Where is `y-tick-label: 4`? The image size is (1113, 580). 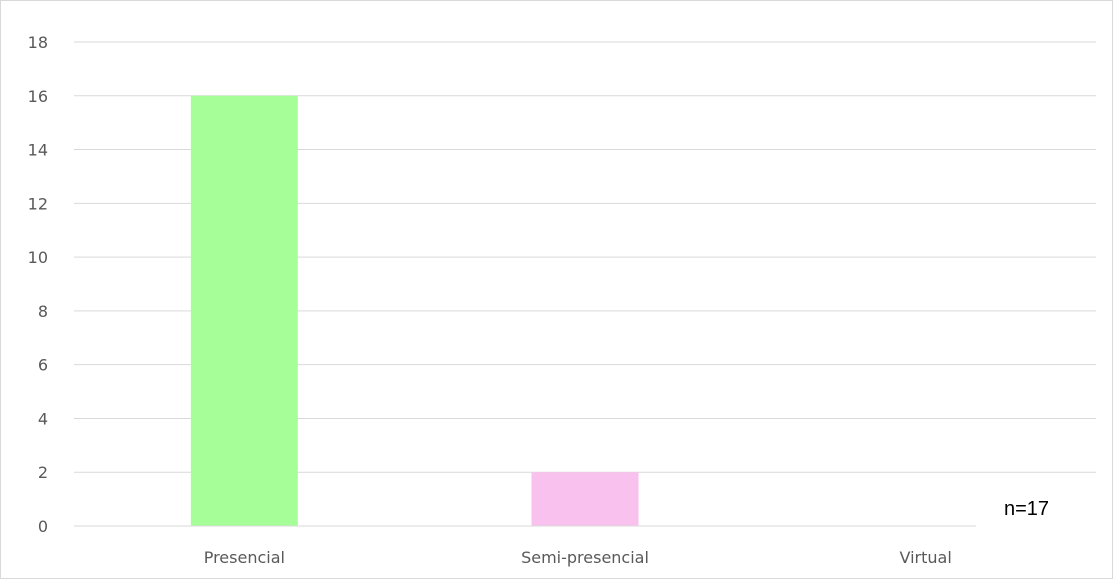
y-tick-label: 4 is located at coordinates (43, 418).